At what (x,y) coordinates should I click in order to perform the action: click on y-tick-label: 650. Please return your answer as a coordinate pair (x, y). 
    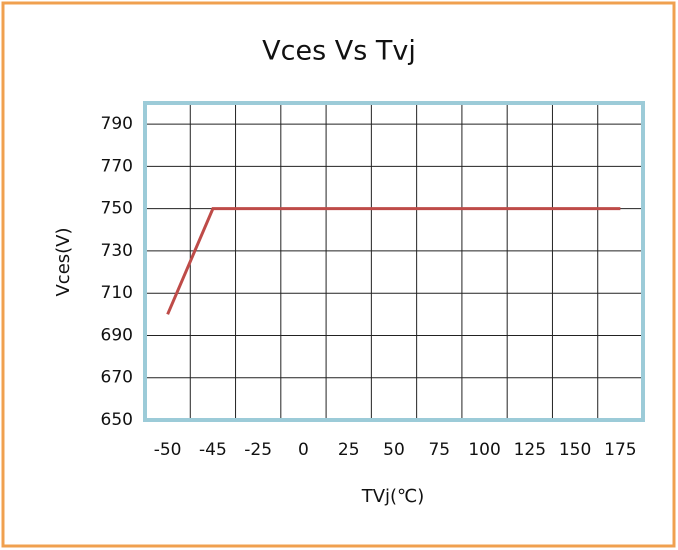
    Looking at the image, I should click on (117, 420).